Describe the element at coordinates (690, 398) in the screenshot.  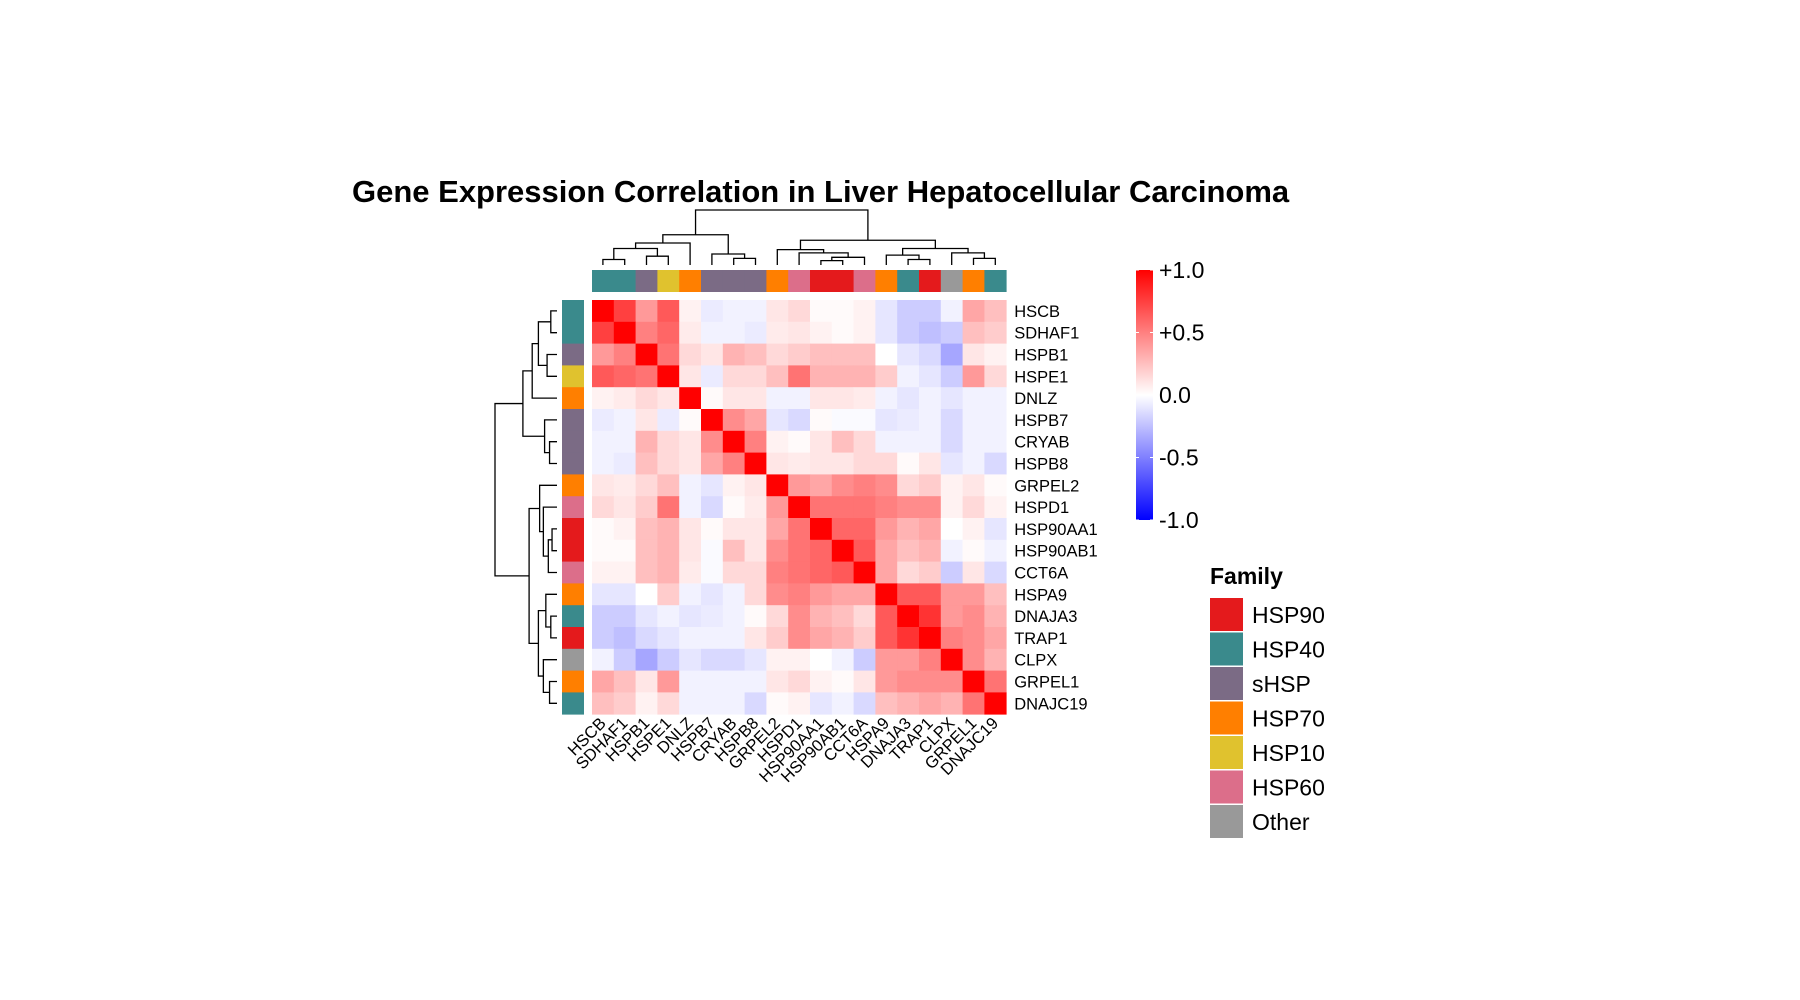
I see `cell-DNLZ-DNLZ` at that location.